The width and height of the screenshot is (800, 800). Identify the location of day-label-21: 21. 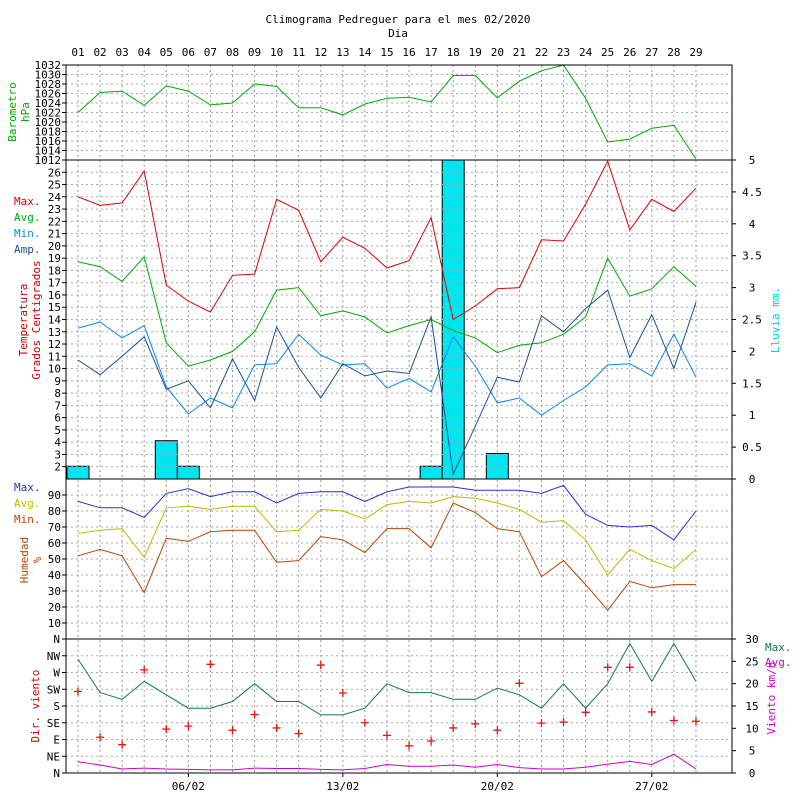
(519, 52).